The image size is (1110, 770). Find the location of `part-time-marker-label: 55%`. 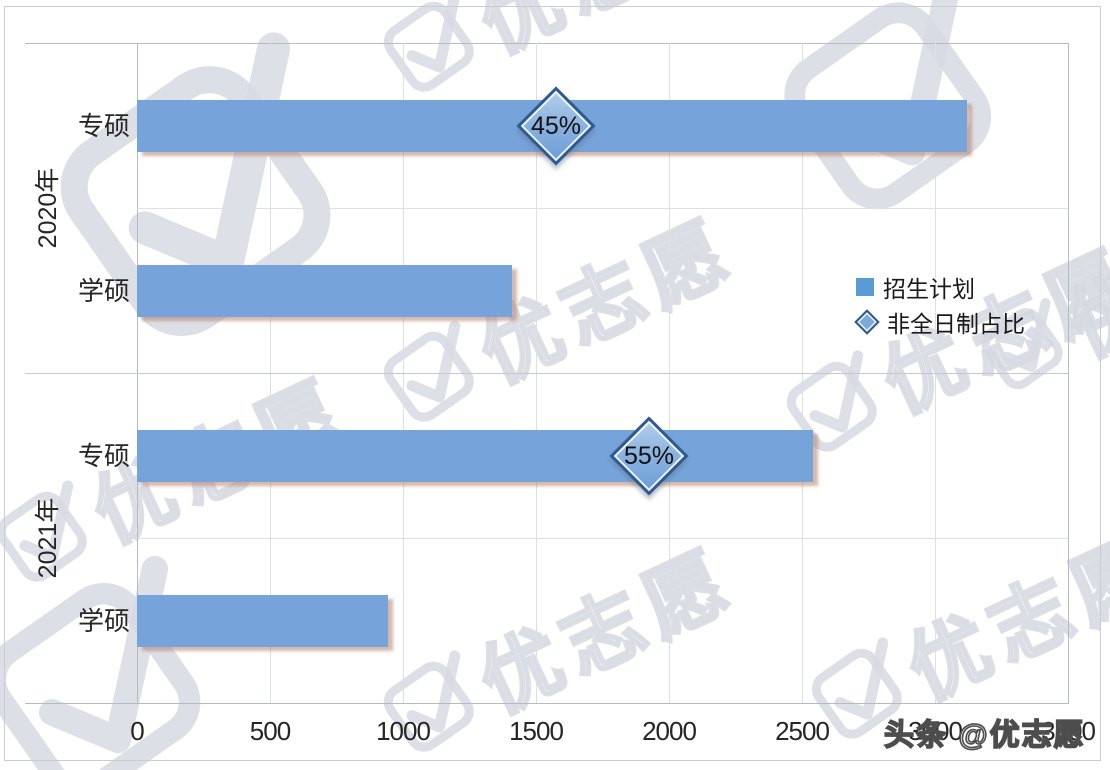

part-time-marker-label: 55% is located at coordinates (649, 455).